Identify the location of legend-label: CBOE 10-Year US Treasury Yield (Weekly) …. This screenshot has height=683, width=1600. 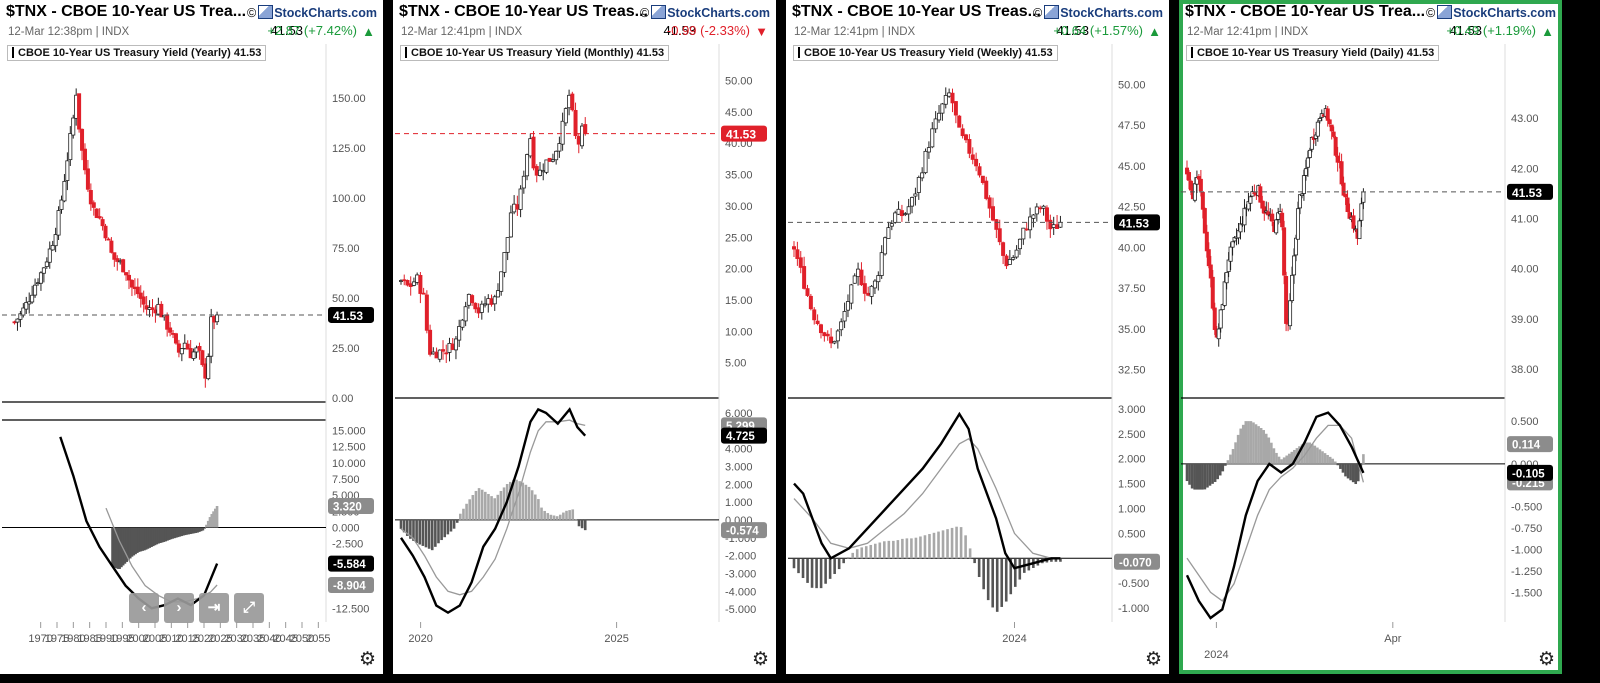
(928, 53).